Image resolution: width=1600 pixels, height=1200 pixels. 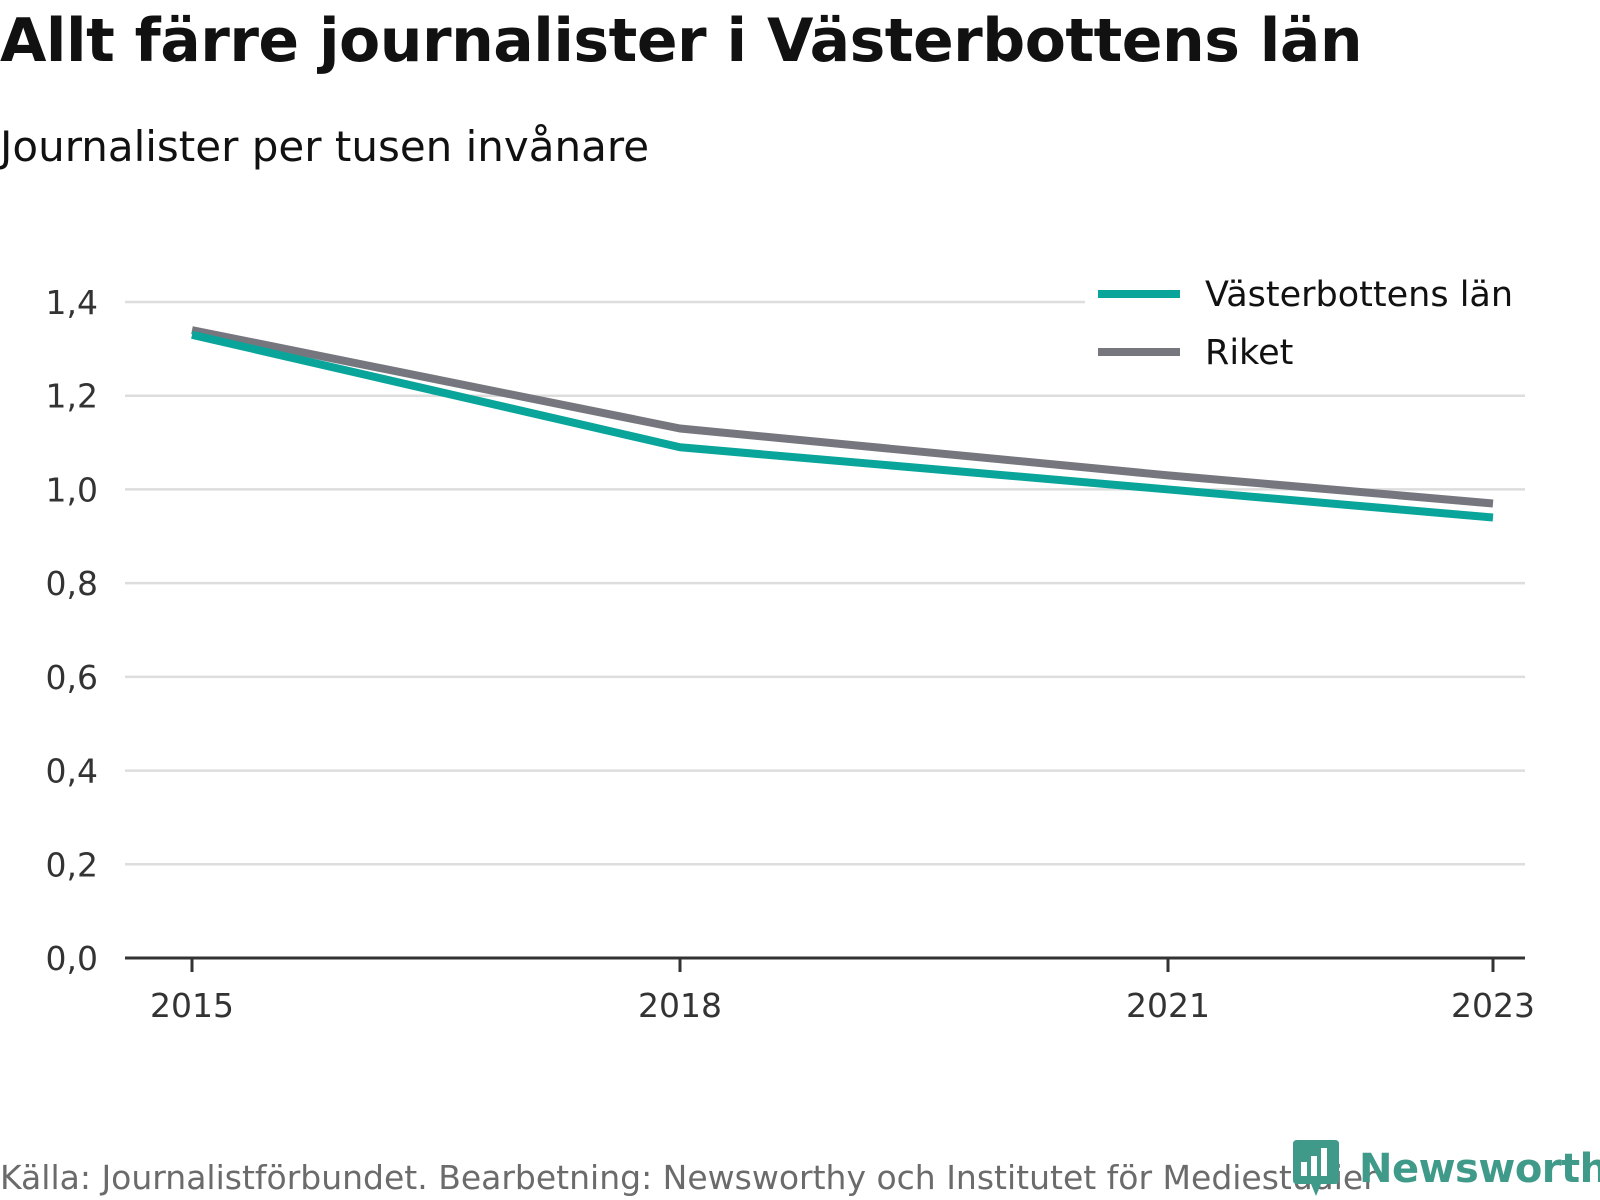 I want to click on y-tick-label: 1,0, so click(x=72, y=489).